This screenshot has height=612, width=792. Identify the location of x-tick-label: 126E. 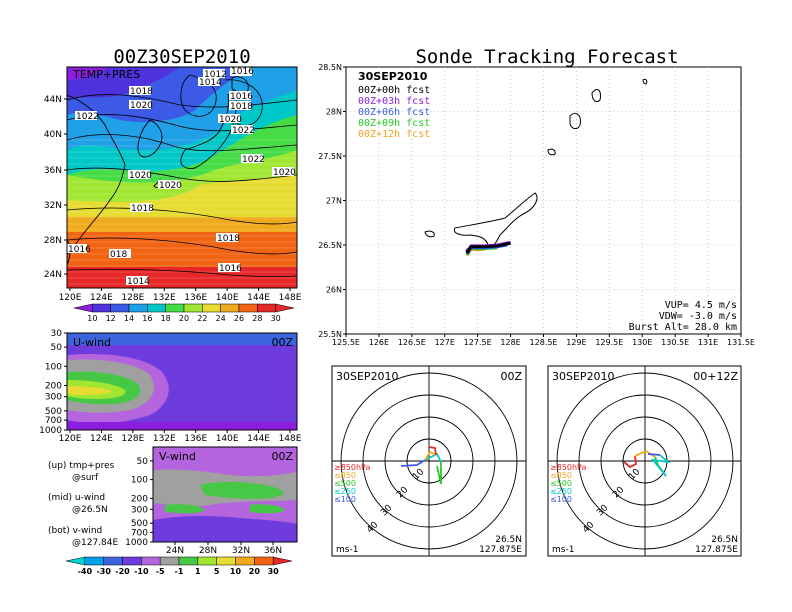
(379, 342).